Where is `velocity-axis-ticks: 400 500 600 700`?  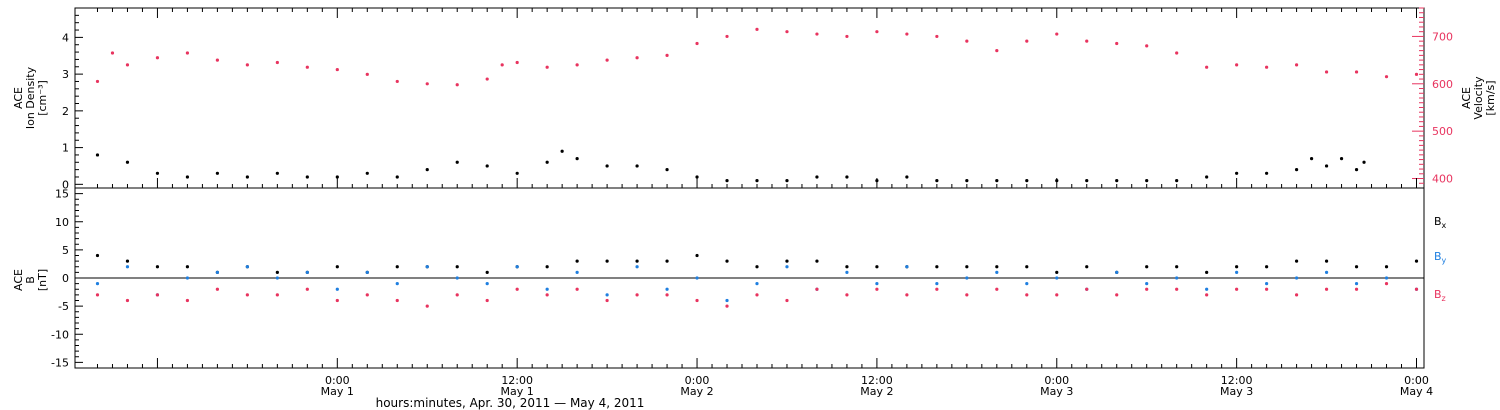
velocity-axis-ticks: 400 500 600 700 is located at coordinates (1432, 96).